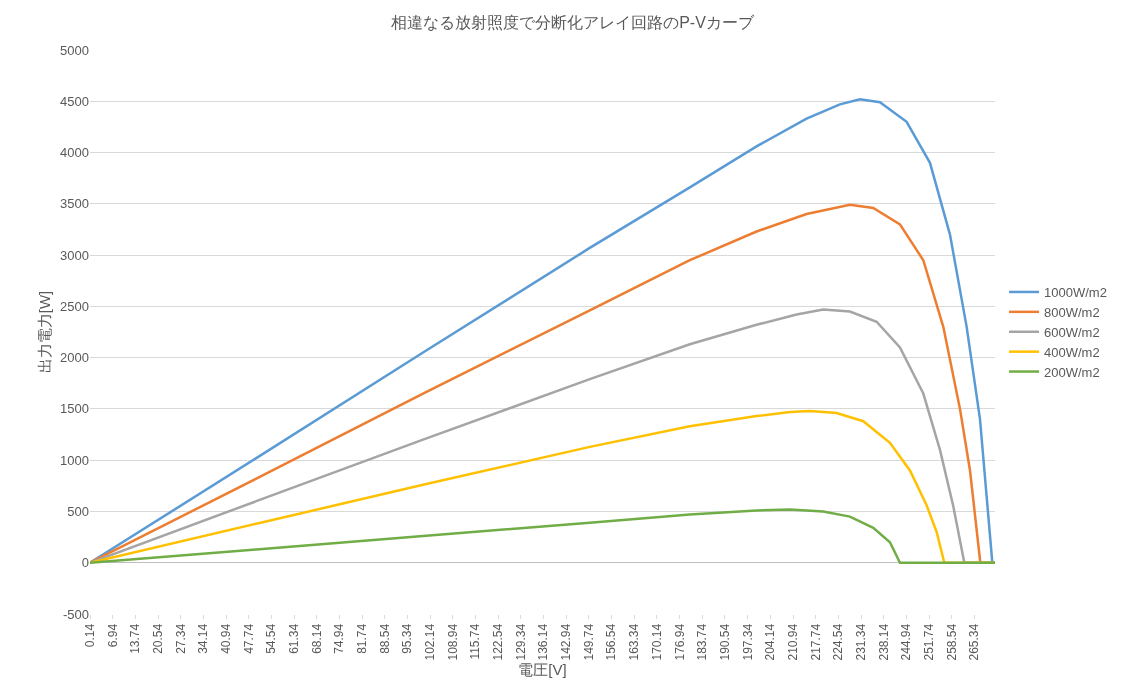 Image resolution: width=1145 pixels, height=684 pixels. I want to click on x-tick-label: 95.34, so click(407, 638).